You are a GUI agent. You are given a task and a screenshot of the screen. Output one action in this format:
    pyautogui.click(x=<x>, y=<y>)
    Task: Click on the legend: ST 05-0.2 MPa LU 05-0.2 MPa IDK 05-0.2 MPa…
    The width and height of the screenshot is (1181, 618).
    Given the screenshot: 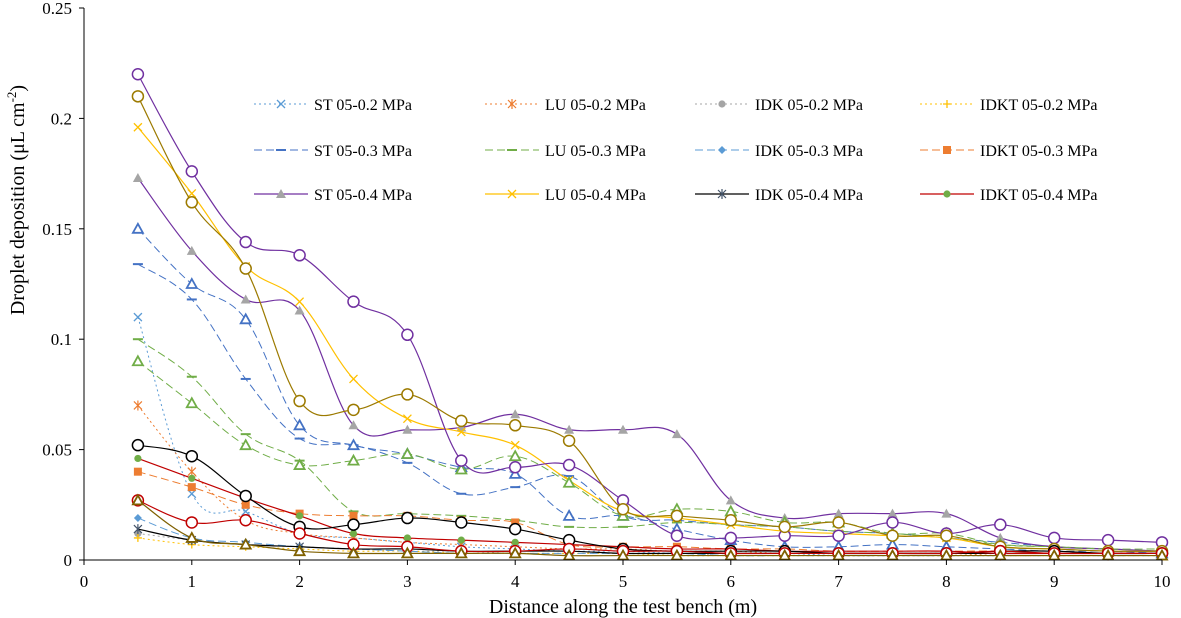 What is the action you would take?
    pyautogui.click(x=675, y=150)
    